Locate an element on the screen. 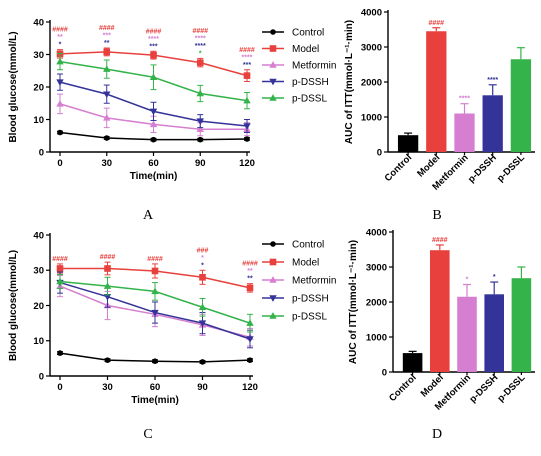 The width and height of the screenshot is (541, 456). panel-letter: A is located at coordinates (148, 215).